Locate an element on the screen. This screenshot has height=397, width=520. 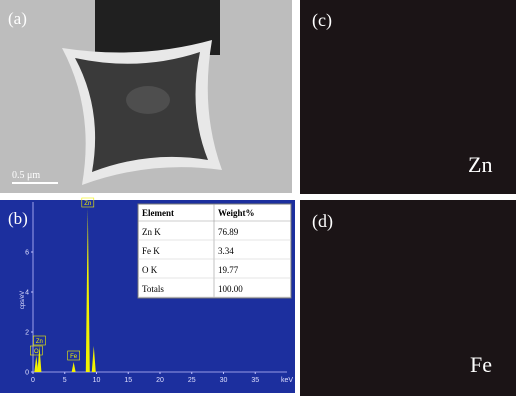
table-cell: 3.34 is located at coordinates (226, 251).